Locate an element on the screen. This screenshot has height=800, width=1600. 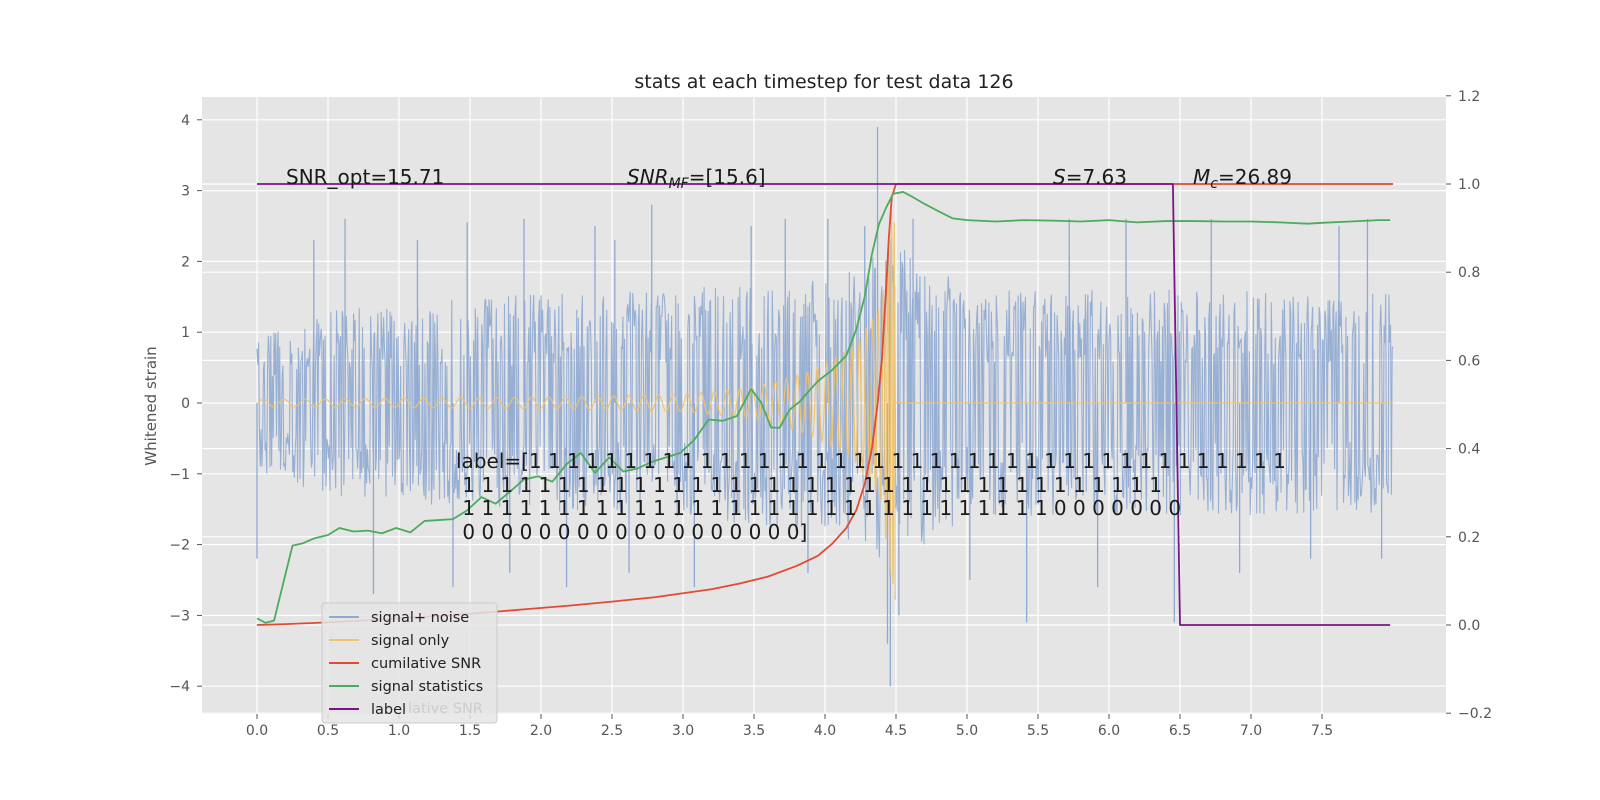
x-tick-label: 2.0 is located at coordinates (541, 731).